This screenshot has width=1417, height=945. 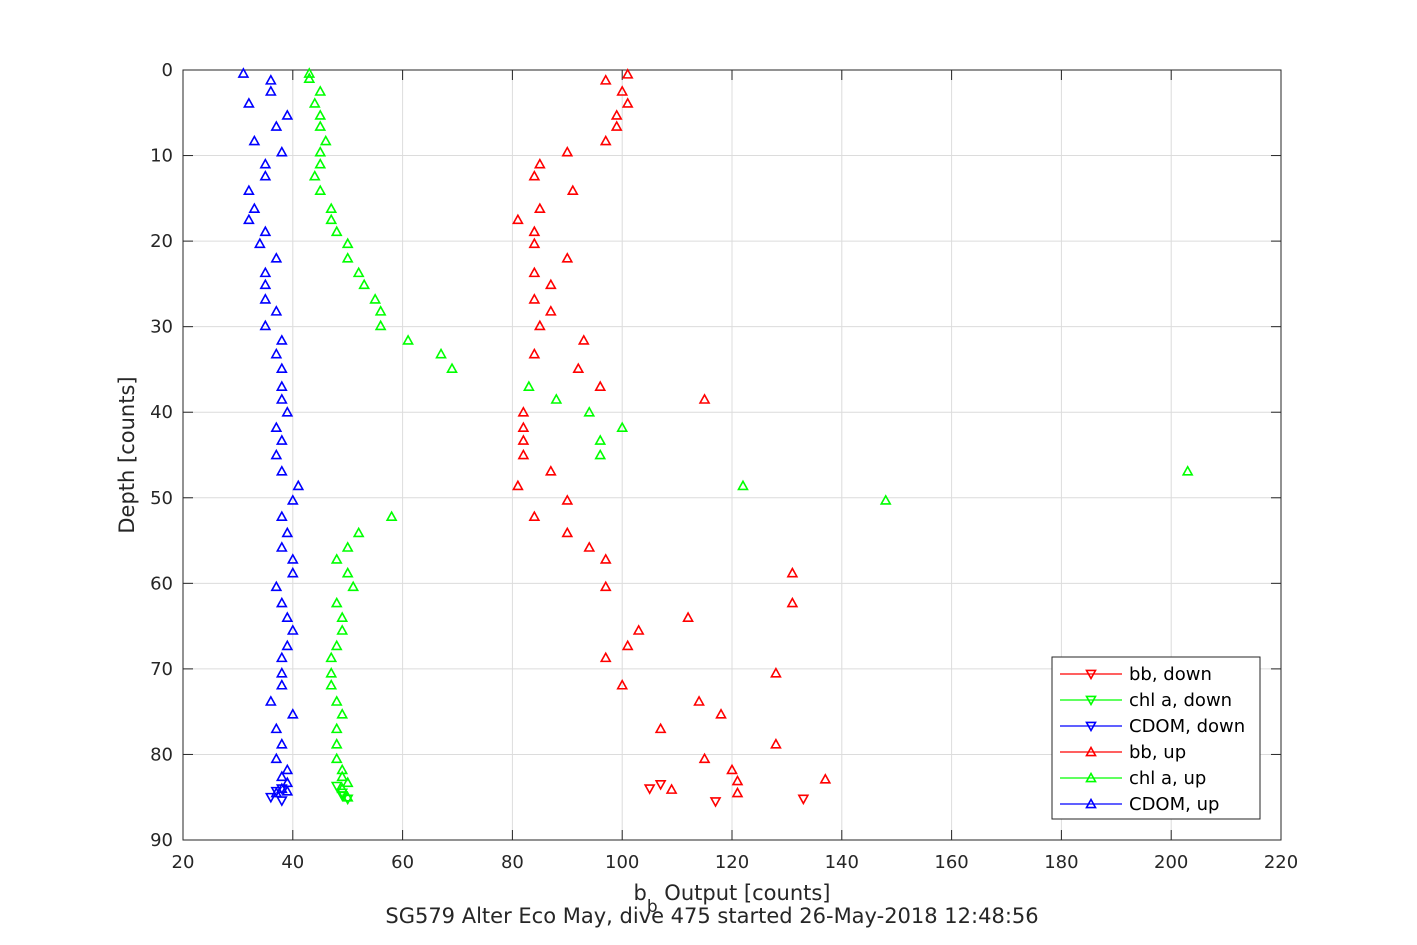 I want to click on x-tick-label: 220, so click(x=1281, y=862).